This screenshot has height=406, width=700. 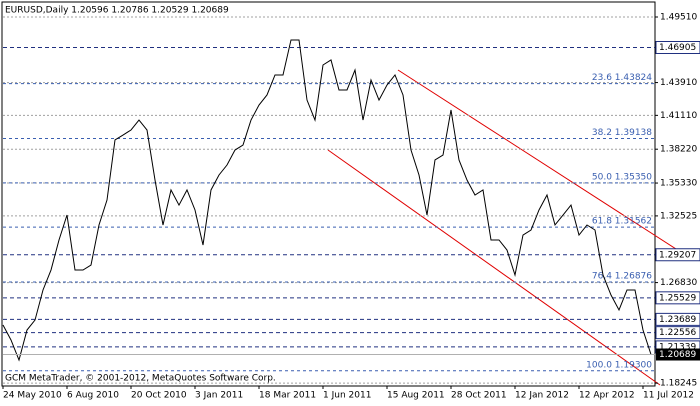 I want to click on x-tick-label: 1 Jun 2011, so click(x=347, y=396).